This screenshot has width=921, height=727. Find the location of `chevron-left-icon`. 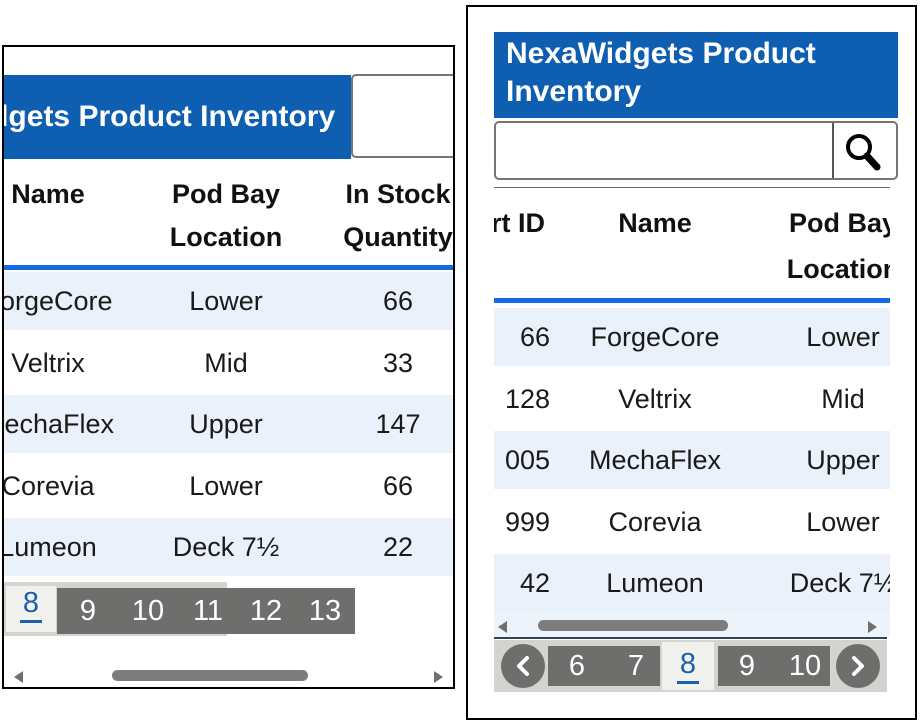

chevron-left-icon is located at coordinates (523, 666).